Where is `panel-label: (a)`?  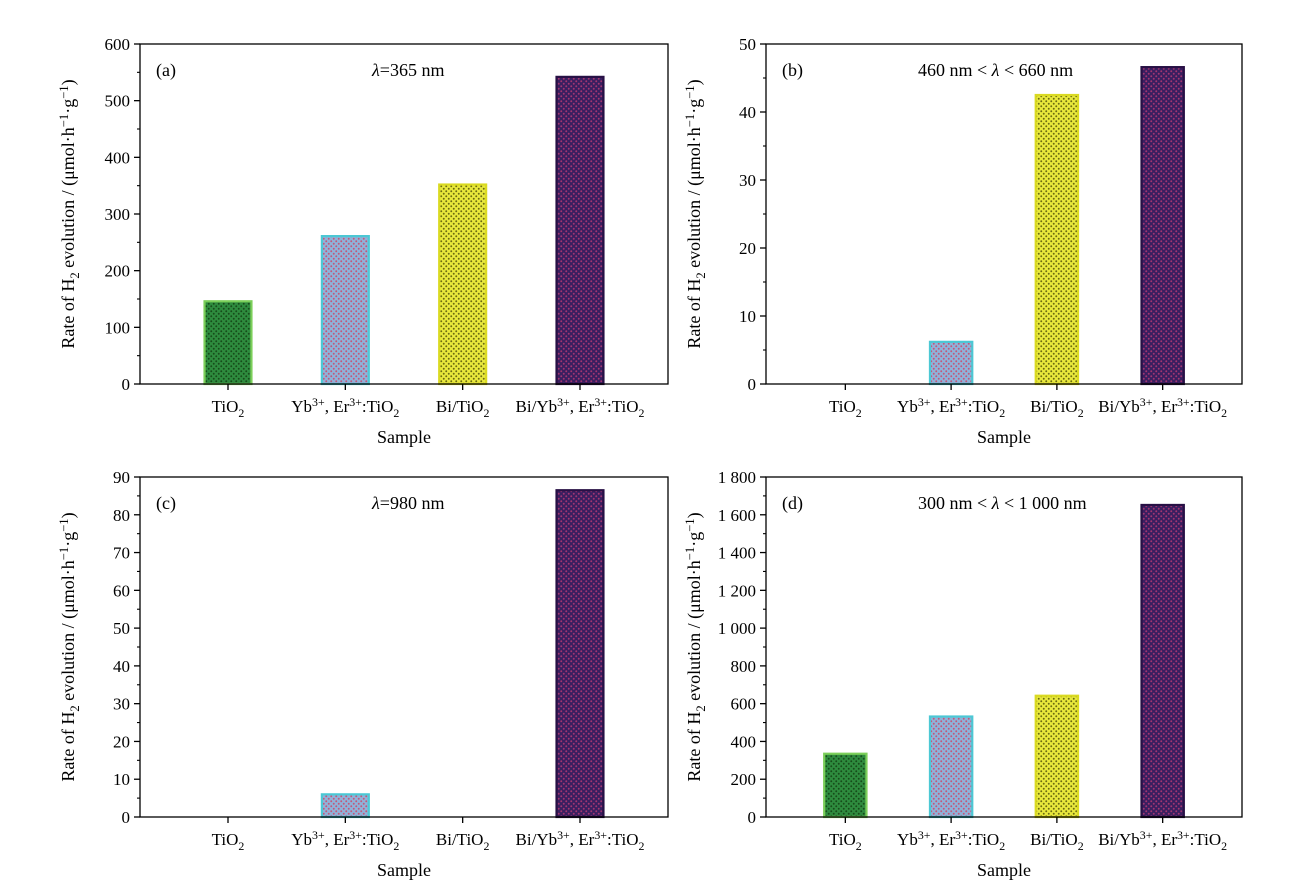 panel-label: (a) is located at coordinates (166, 70).